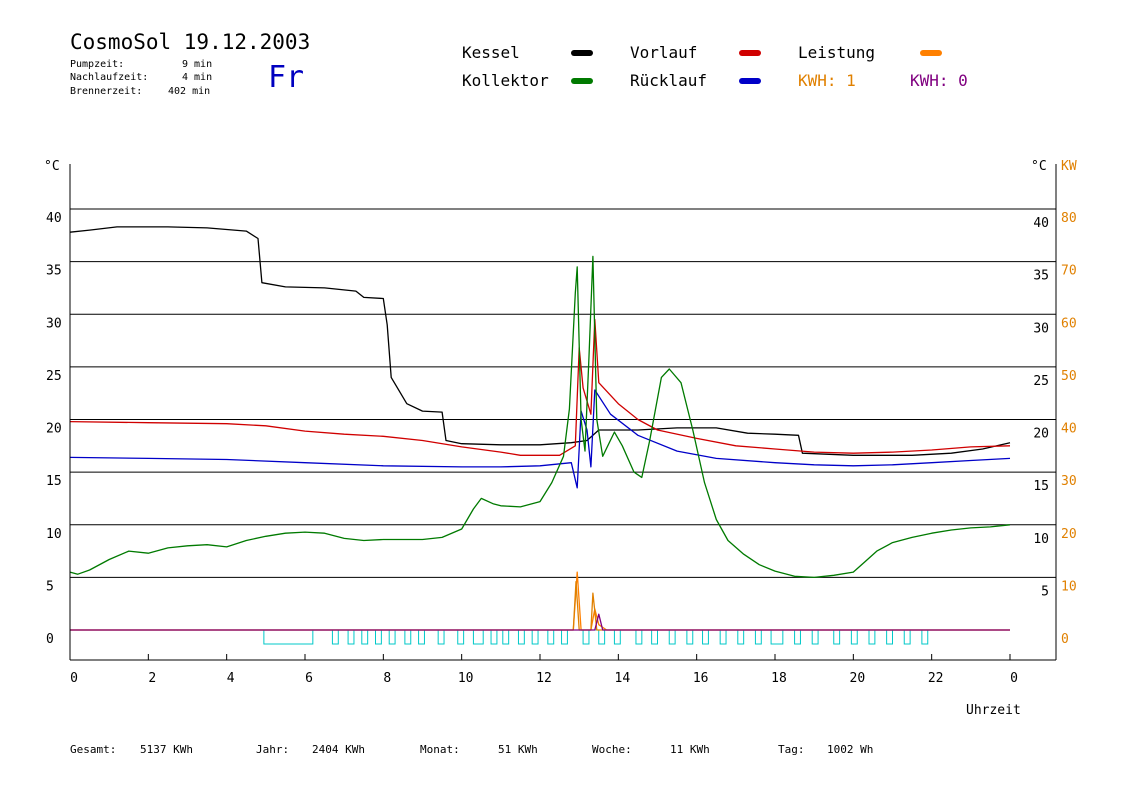  What do you see at coordinates (1069, 166) in the screenshot?
I see `y-label-right-kw: KW` at bounding box center [1069, 166].